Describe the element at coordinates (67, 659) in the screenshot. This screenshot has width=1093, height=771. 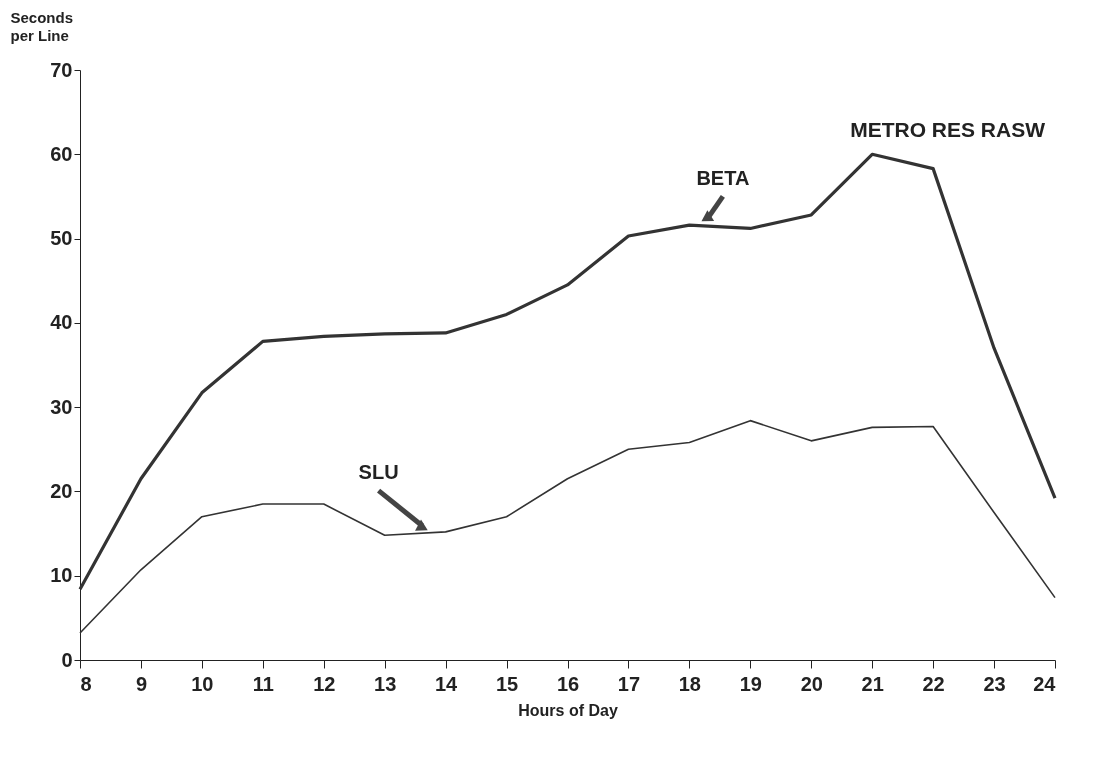
I see `y-tick-label: 0` at that location.